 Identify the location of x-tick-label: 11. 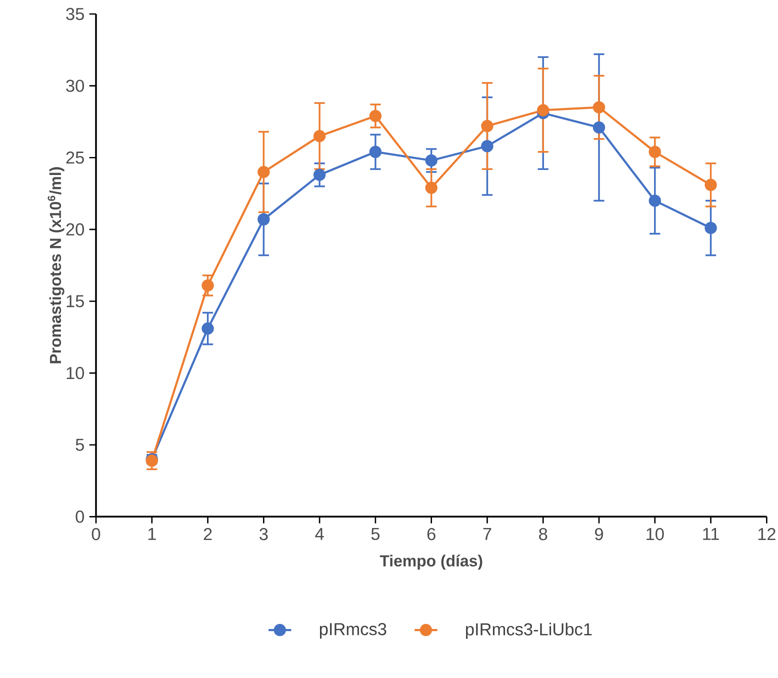
(711, 534).